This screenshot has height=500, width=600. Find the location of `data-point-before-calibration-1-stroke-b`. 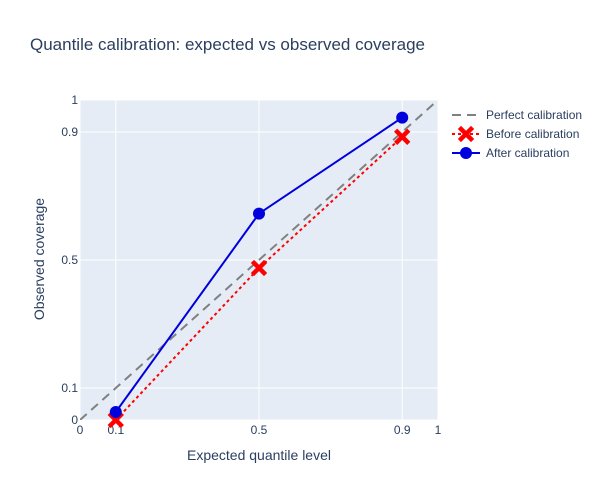

data-point-before-calibration-1-stroke-b is located at coordinates (259, 268).